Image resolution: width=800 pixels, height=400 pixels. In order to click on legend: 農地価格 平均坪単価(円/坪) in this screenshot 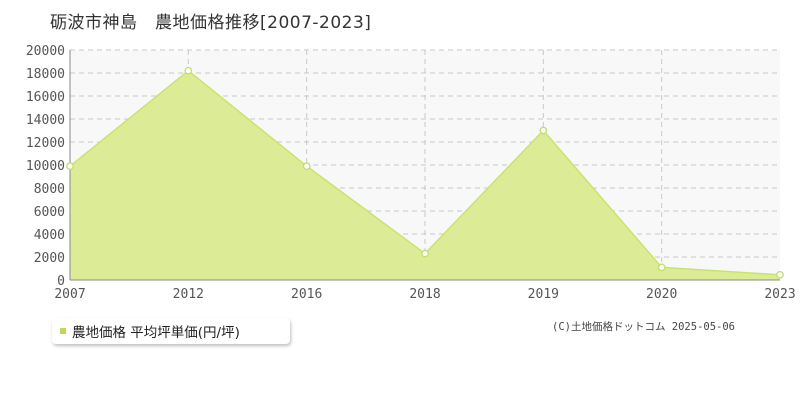, I will do `click(171, 331)`.